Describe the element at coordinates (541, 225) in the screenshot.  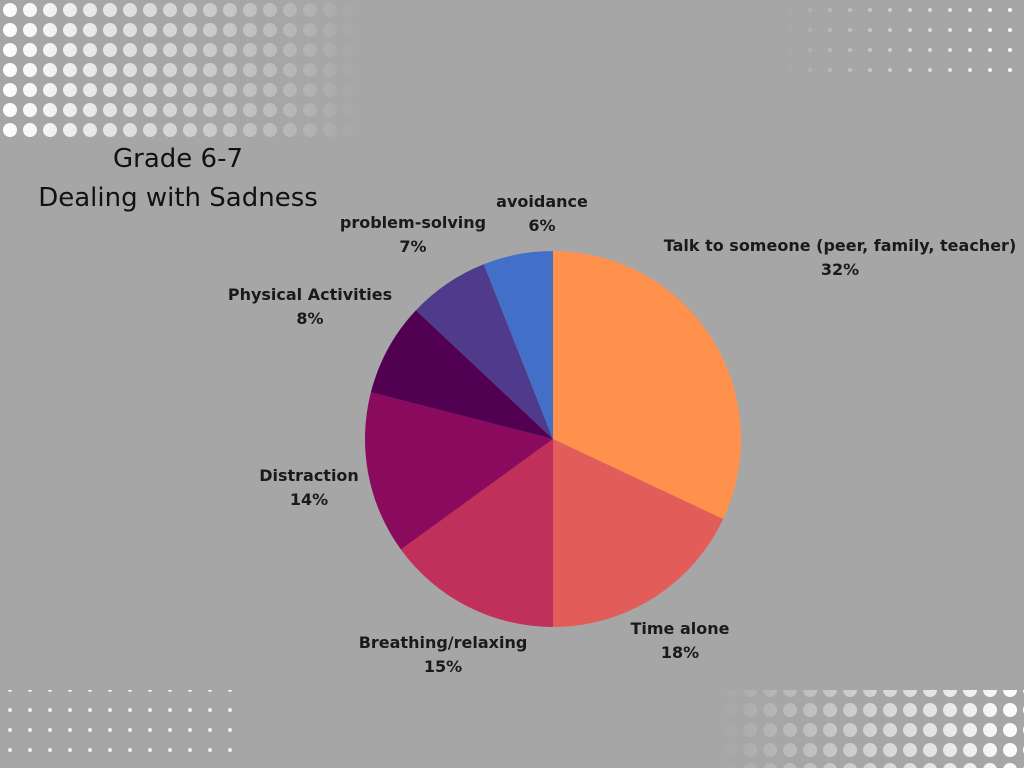
I see `slice-value-label: 6%` at that location.